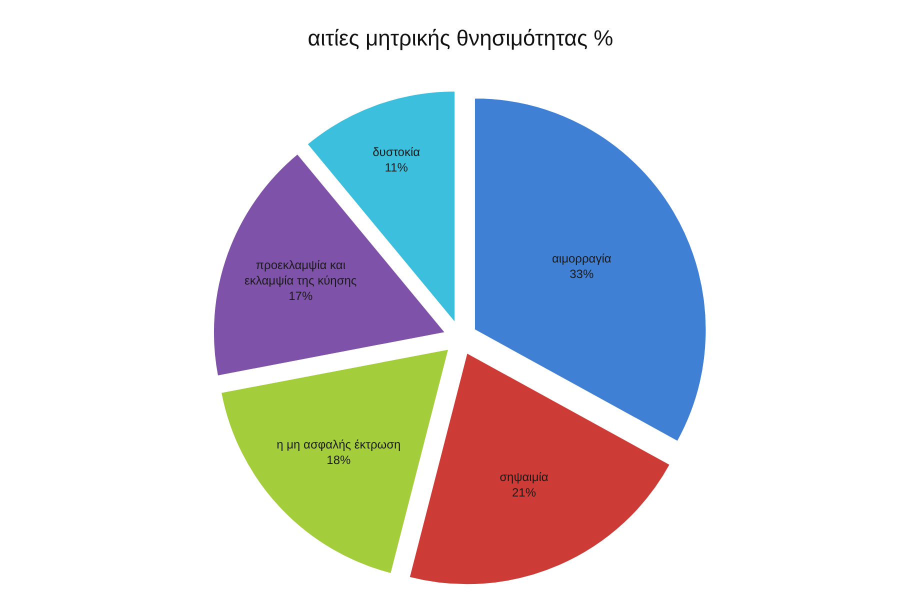 The width and height of the screenshot is (921, 606). I want to click on chart-title: αιτίες μητρικής θνησιμότητας %, so click(461, 38).